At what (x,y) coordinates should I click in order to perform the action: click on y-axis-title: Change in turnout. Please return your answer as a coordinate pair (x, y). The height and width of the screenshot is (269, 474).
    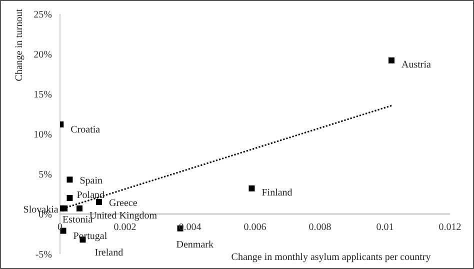
    Looking at the image, I should click on (19, 46).